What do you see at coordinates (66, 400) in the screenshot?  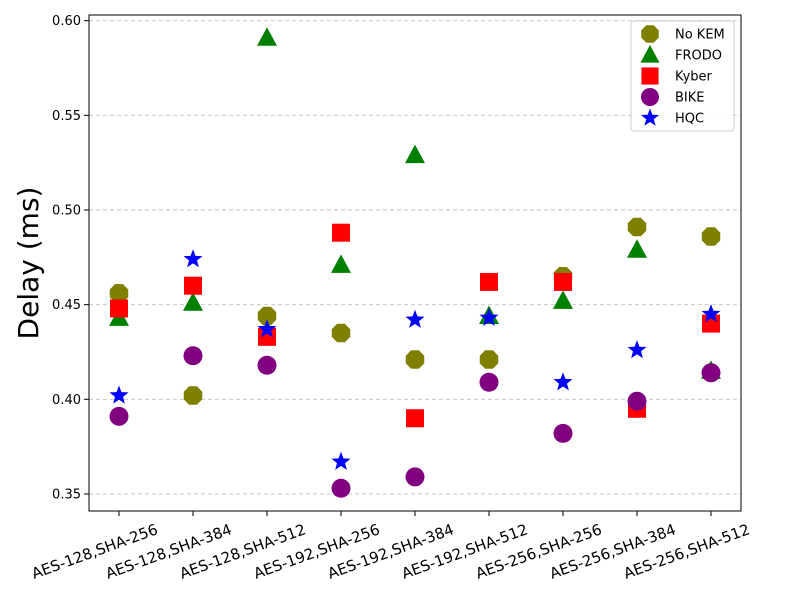 I see `y-tick-label: 0.40` at bounding box center [66, 400].